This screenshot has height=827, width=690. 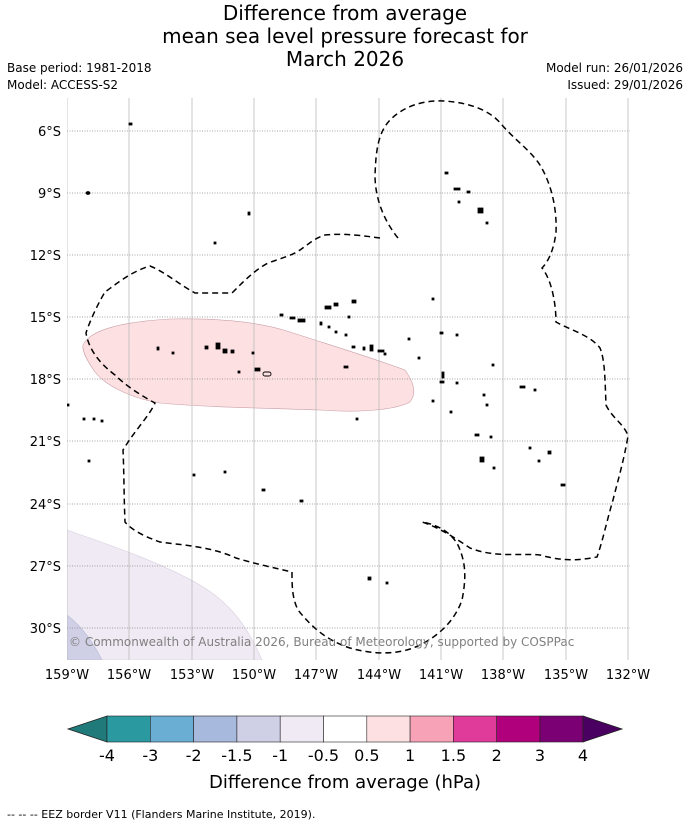 What do you see at coordinates (129, 675) in the screenshot?
I see `lon-label: 156°W` at bounding box center [129, 675].